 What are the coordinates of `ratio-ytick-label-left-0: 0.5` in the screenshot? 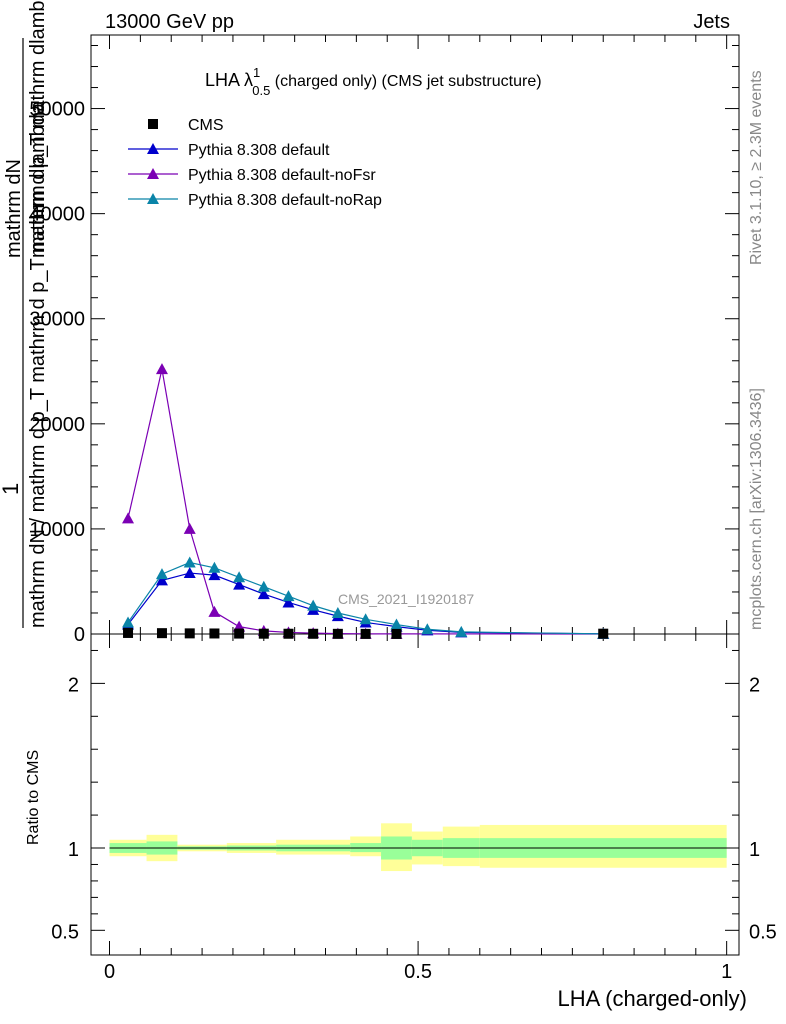 It's located at (65, 932).